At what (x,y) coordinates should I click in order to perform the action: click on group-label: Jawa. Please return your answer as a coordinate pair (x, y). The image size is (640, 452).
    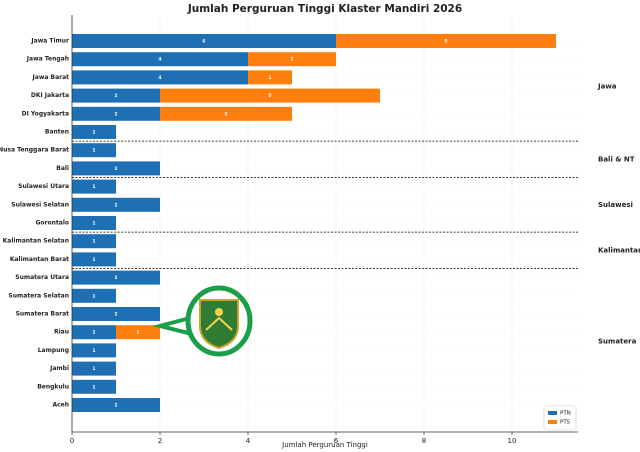
    Looking at the image, I should click on (607, 87).